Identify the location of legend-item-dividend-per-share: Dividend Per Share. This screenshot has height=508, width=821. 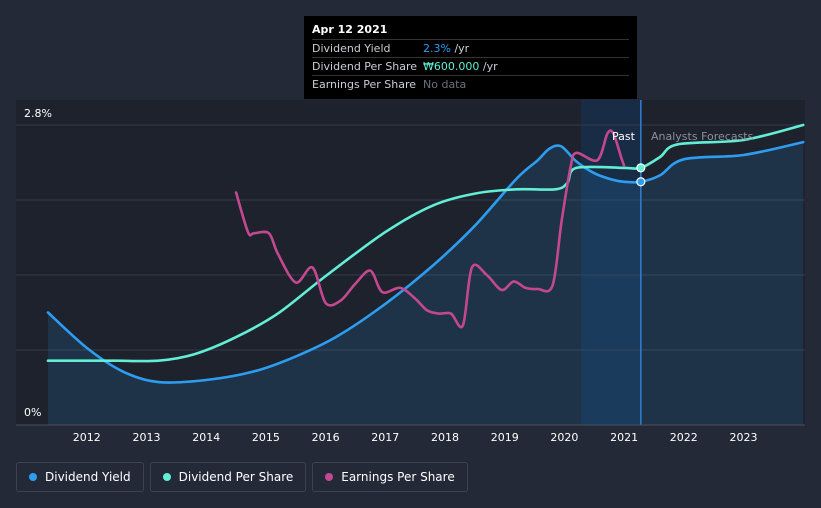
(228, 477).